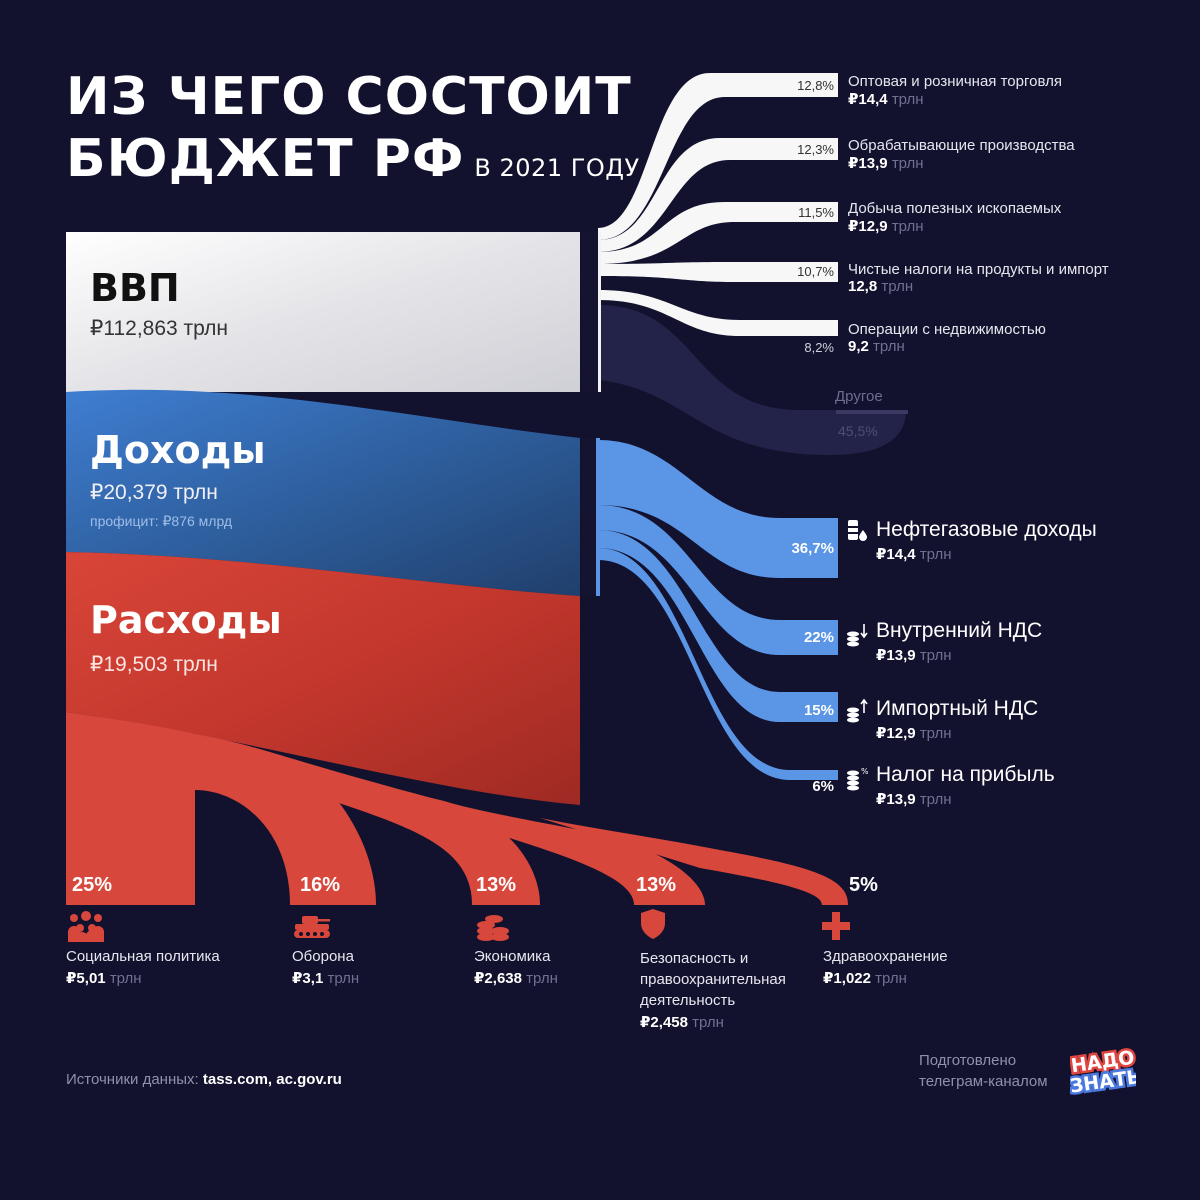 The image size is (1200, 1200). I want to click on gdp-item-label: Чистые налоги на продукты и импорт, so click(978, 269).